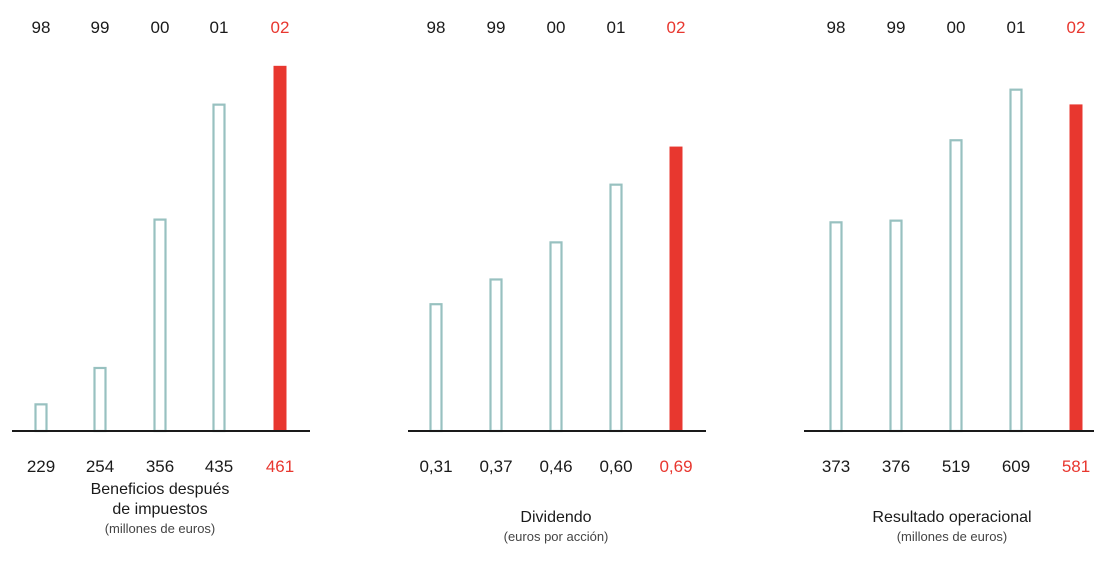 This screenshot has width=1096, height=575. I want to click on chart-3-value-label-98: 373, so click(836, 466).